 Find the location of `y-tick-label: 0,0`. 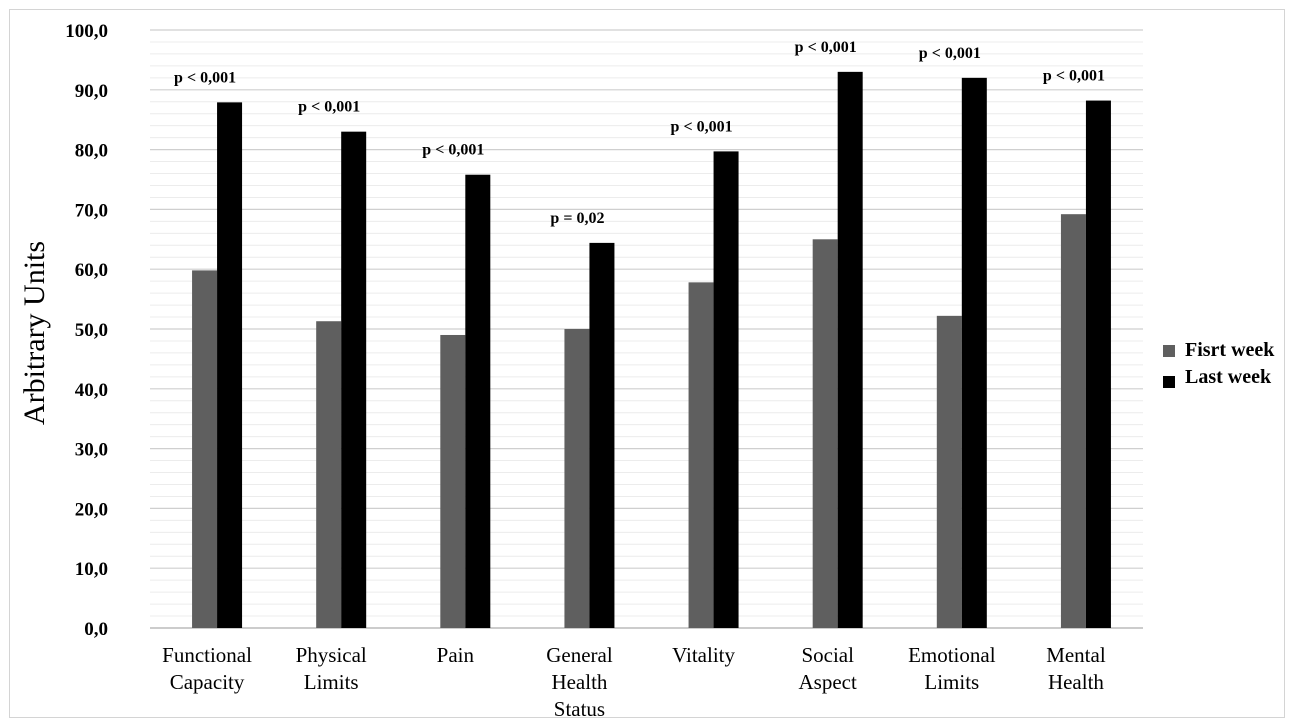

y-tick-label: 0,0 is located at coordinates (96, 629).